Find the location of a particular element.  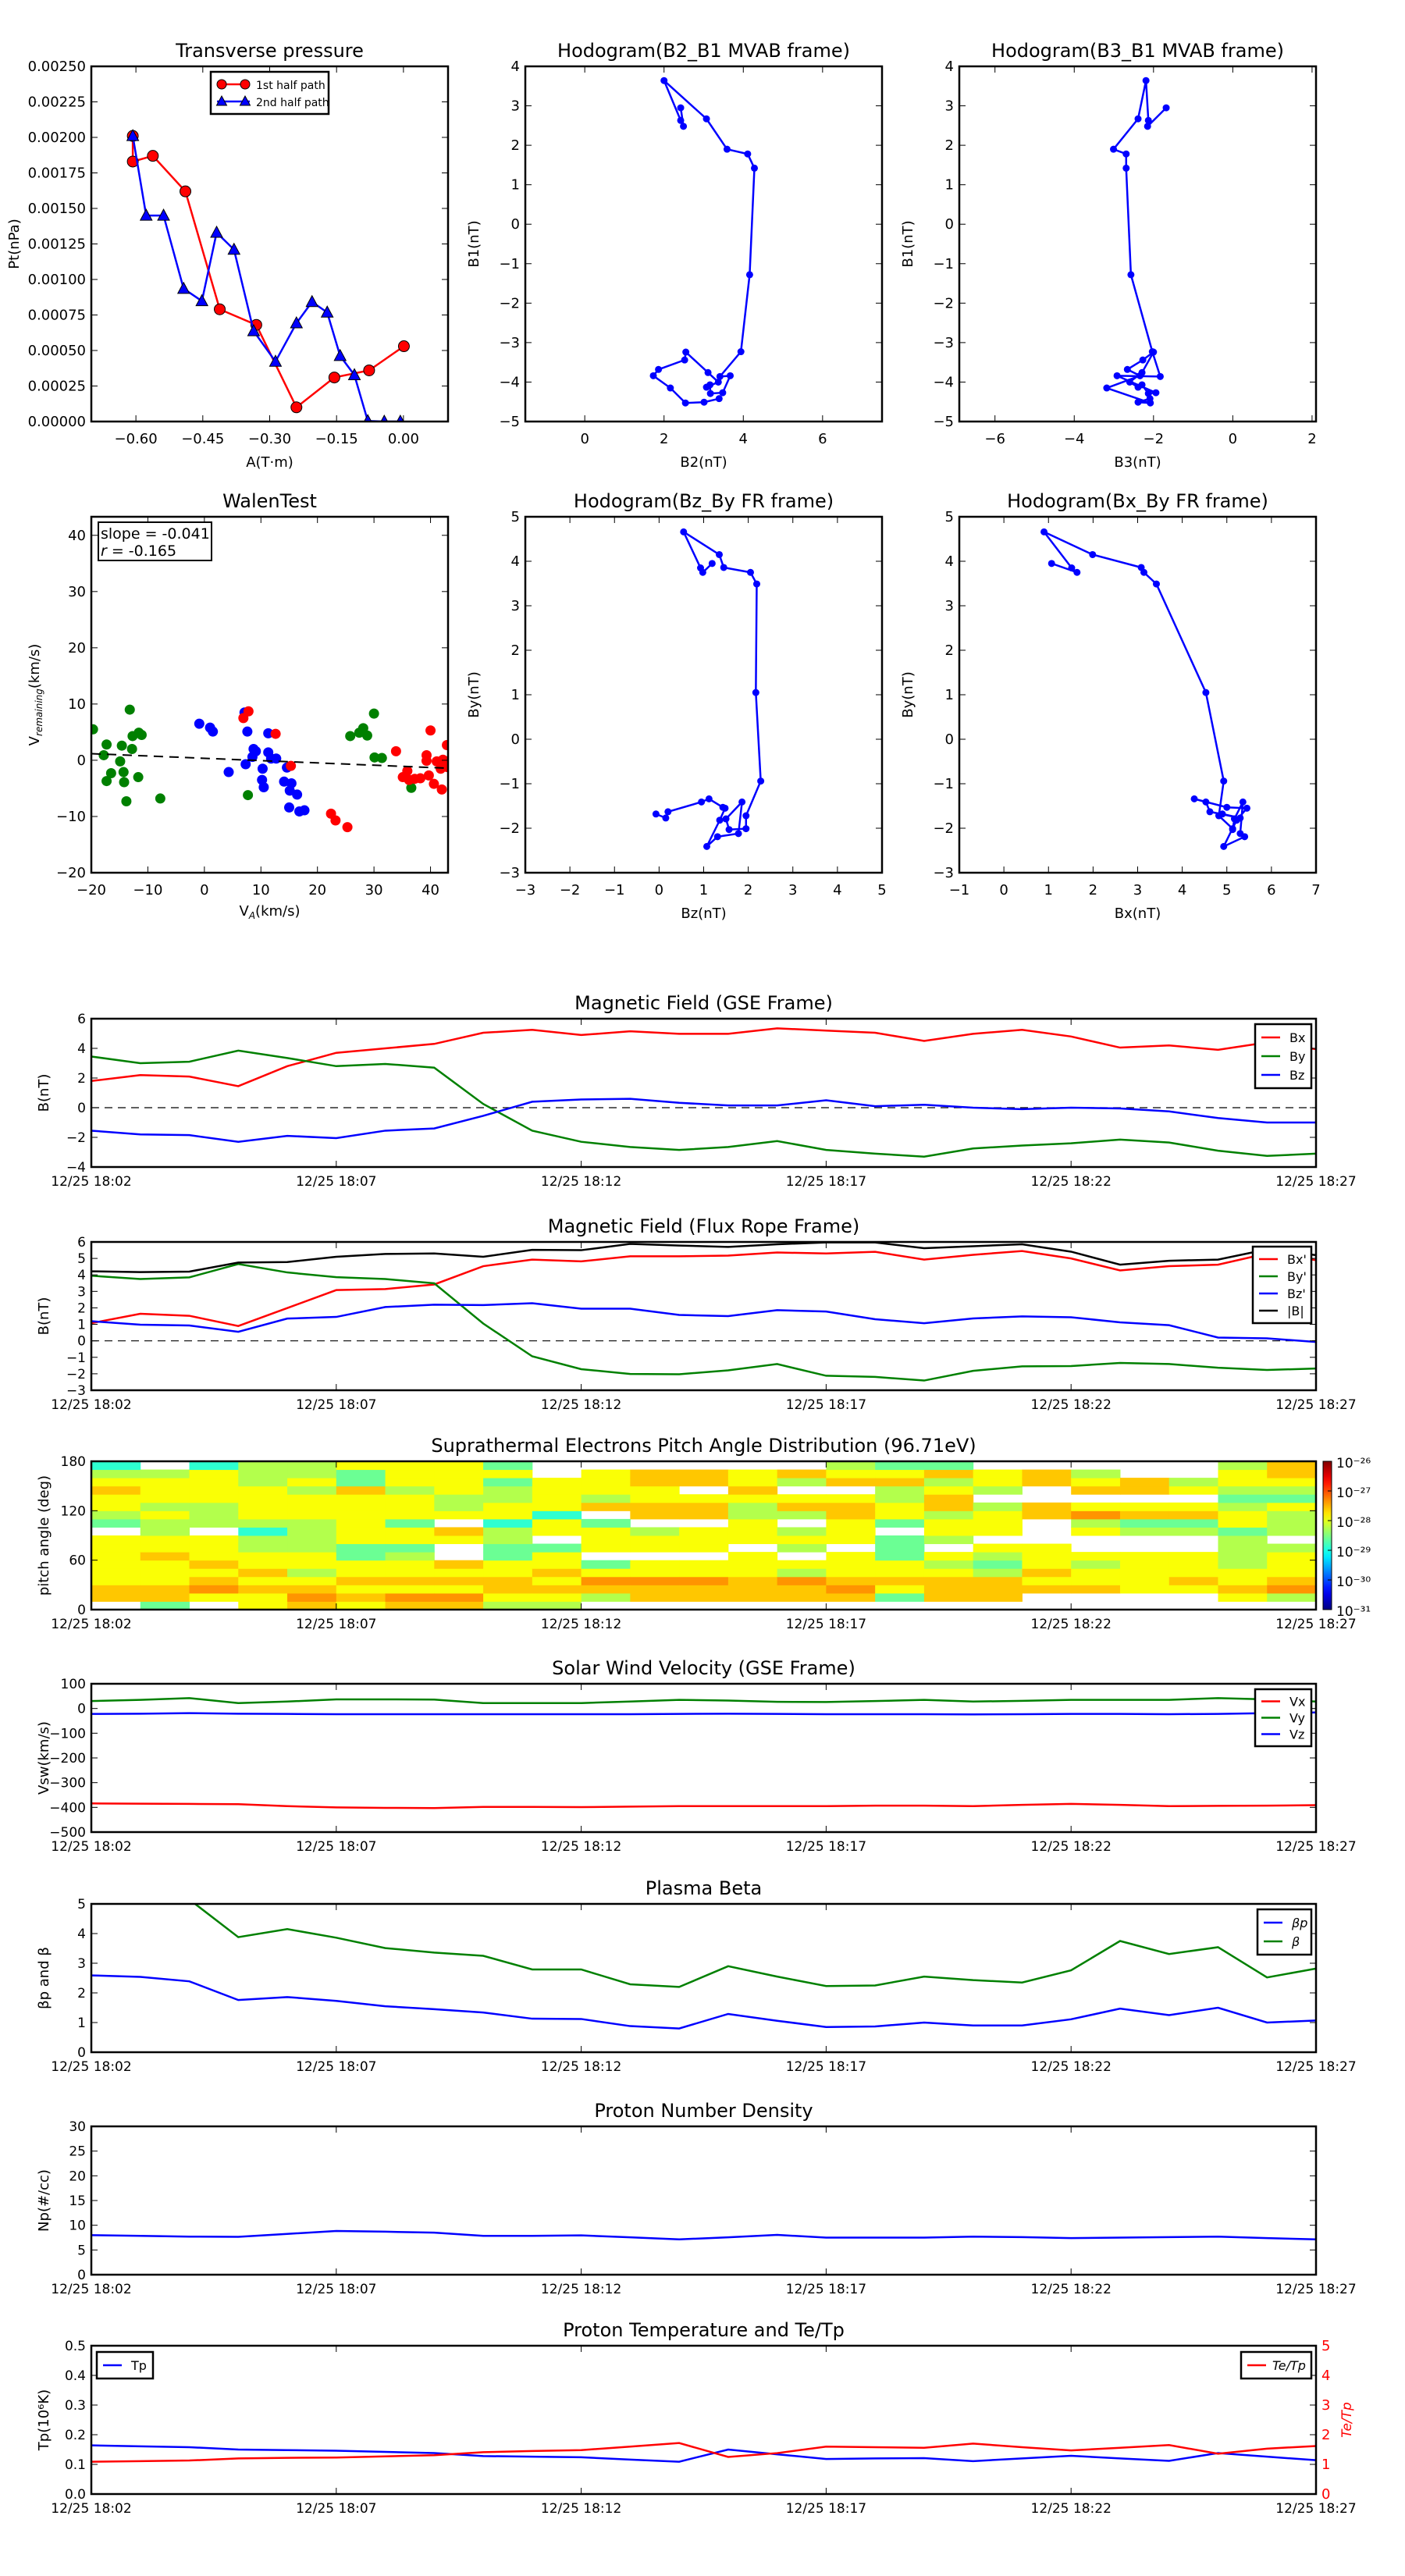

y-tick-label: 2 is located at coordinates (950, 145).